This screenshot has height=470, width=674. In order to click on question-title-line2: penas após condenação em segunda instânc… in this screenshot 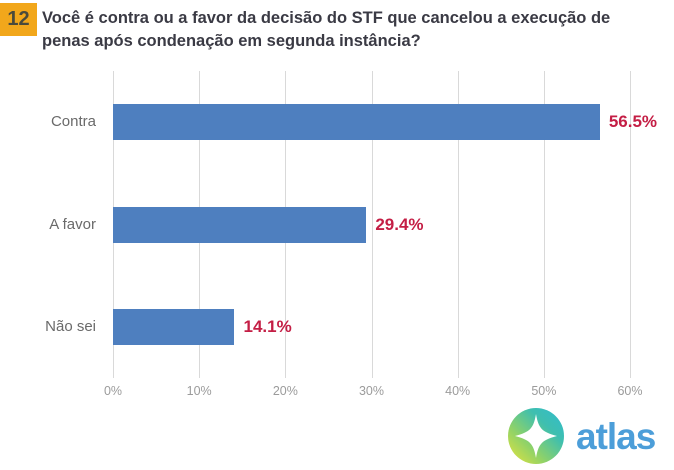, I will do `click(231, 41)`.